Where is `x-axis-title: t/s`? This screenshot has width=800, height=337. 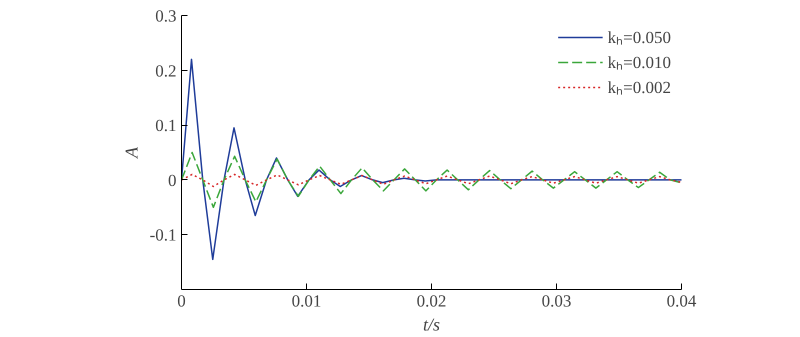
x-axis-title: t/s is located at coordinates (431, 324).